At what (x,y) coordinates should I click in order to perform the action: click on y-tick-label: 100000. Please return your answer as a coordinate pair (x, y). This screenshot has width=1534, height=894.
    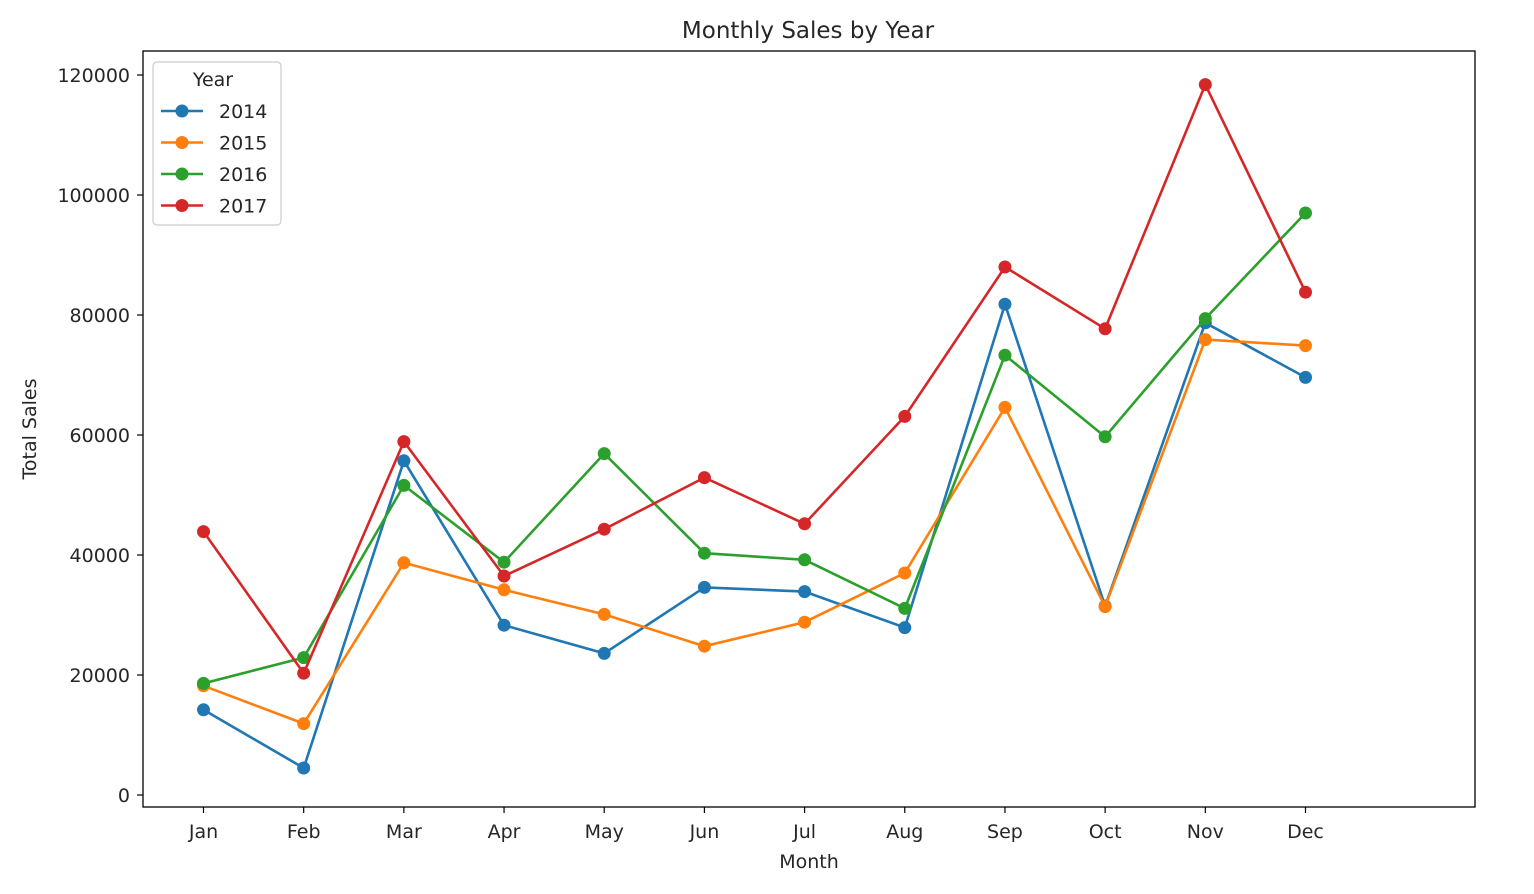
    Looking at the image, I should click on (93, 196).